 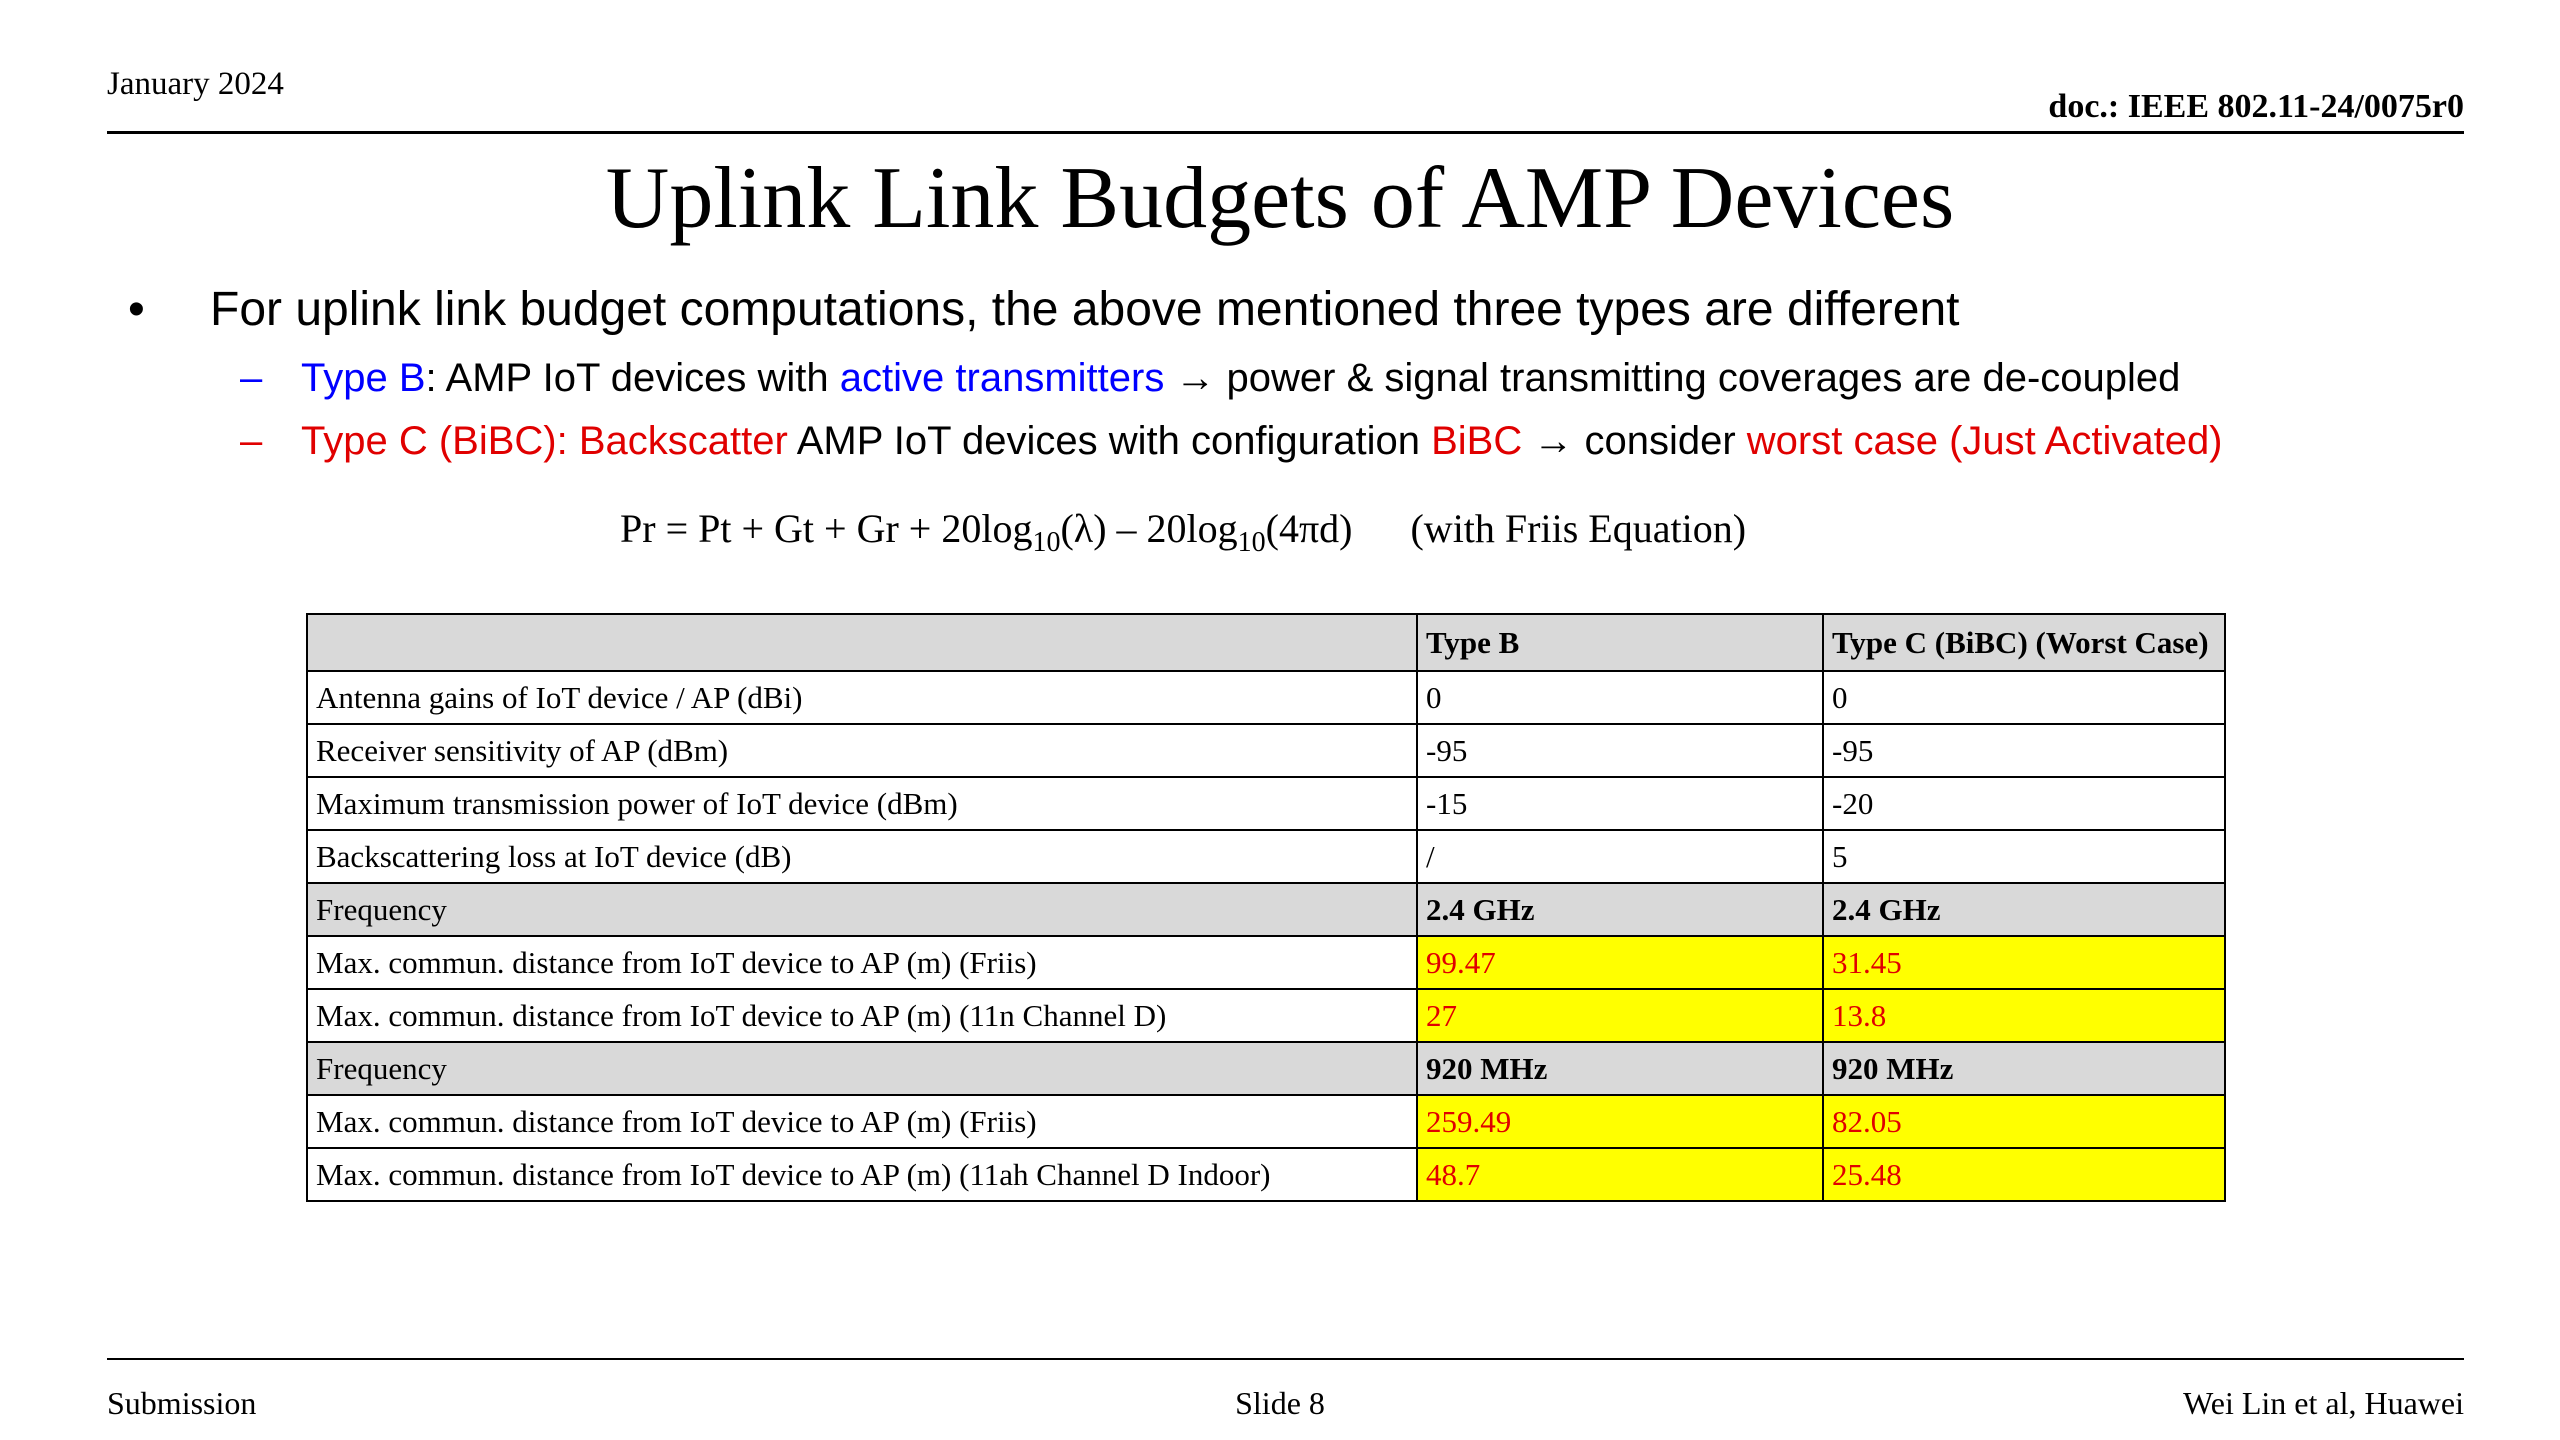 What do you see at coordinates (2024, 1015) in the screenshot?
I see `type-c-cell: 13.8` at bounding box center [2024, 1015].